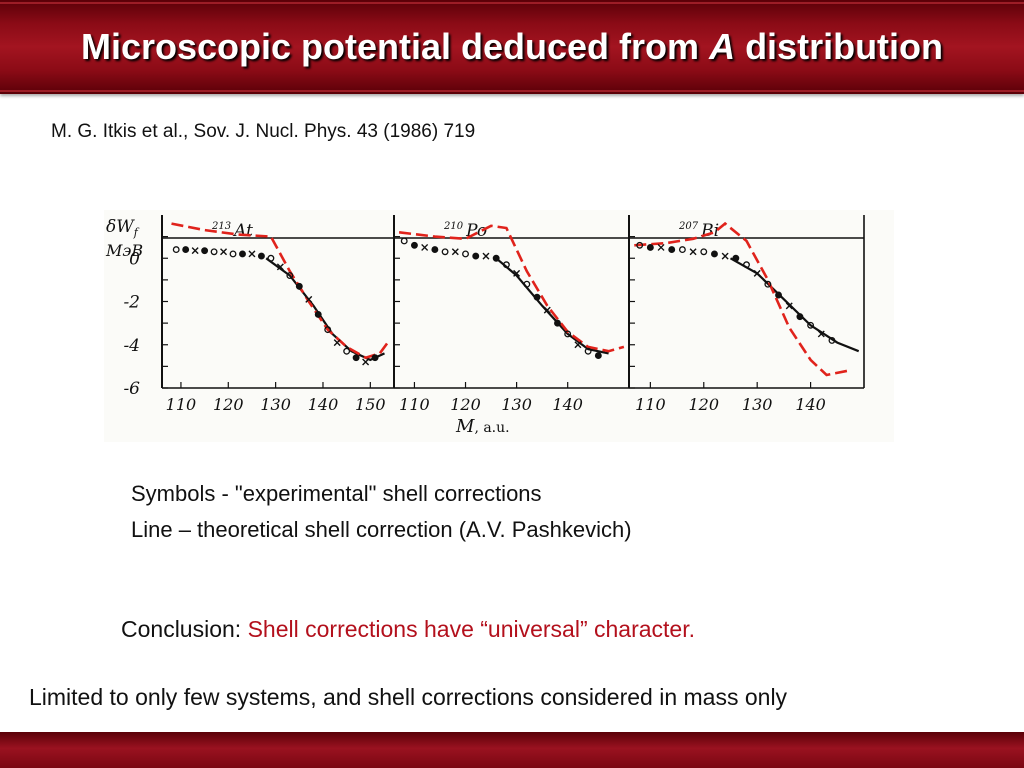 This screenshot has width=1024, height=768. I want to click on x-axis-unit: , a.u., so click(491, 428).